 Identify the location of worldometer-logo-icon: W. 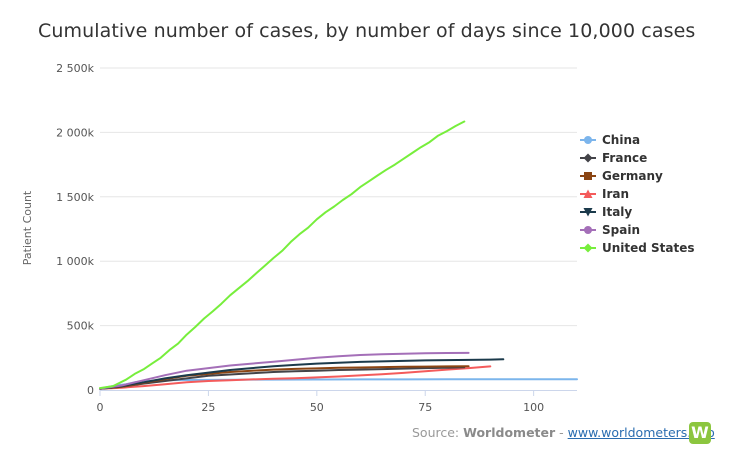
(700, 433).